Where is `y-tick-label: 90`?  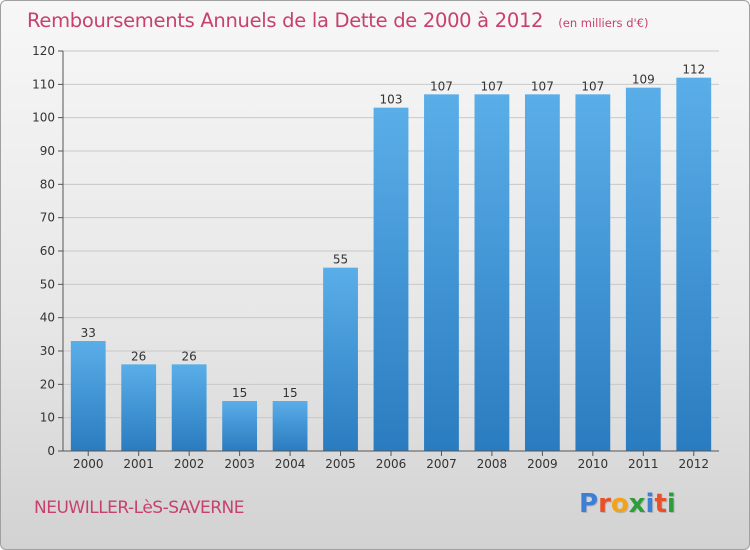 y-tick-label: 90 is located at coordinates (47, 151).